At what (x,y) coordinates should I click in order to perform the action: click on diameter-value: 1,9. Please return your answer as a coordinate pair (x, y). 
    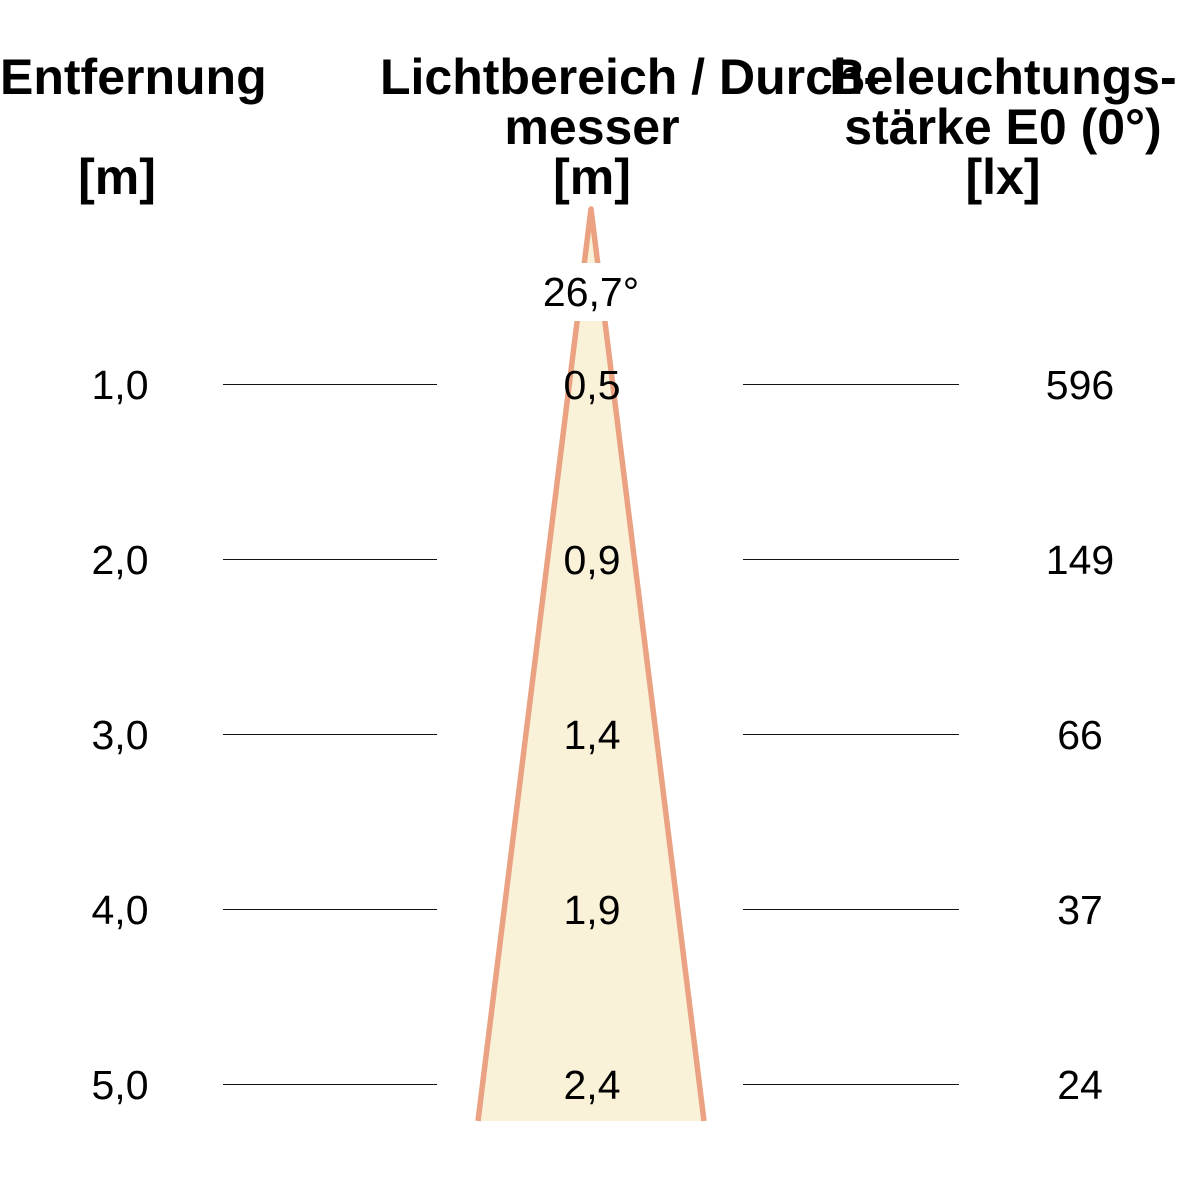
    Looking at the image, I should click on (592, 910).